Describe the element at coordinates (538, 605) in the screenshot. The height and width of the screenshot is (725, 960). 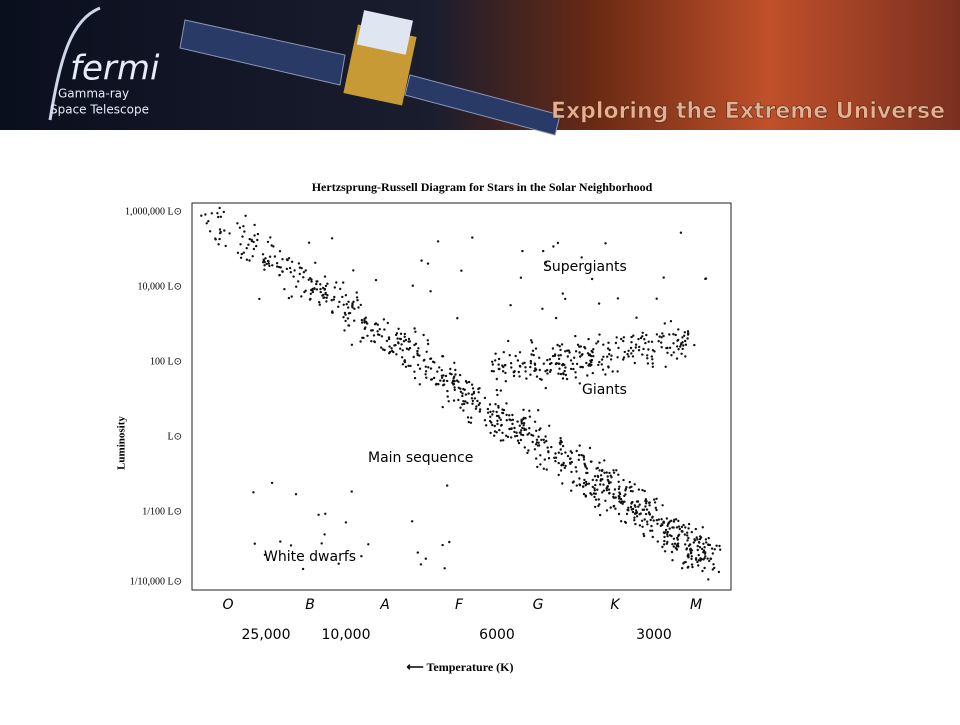
I see `spectral-class: G` at that location.